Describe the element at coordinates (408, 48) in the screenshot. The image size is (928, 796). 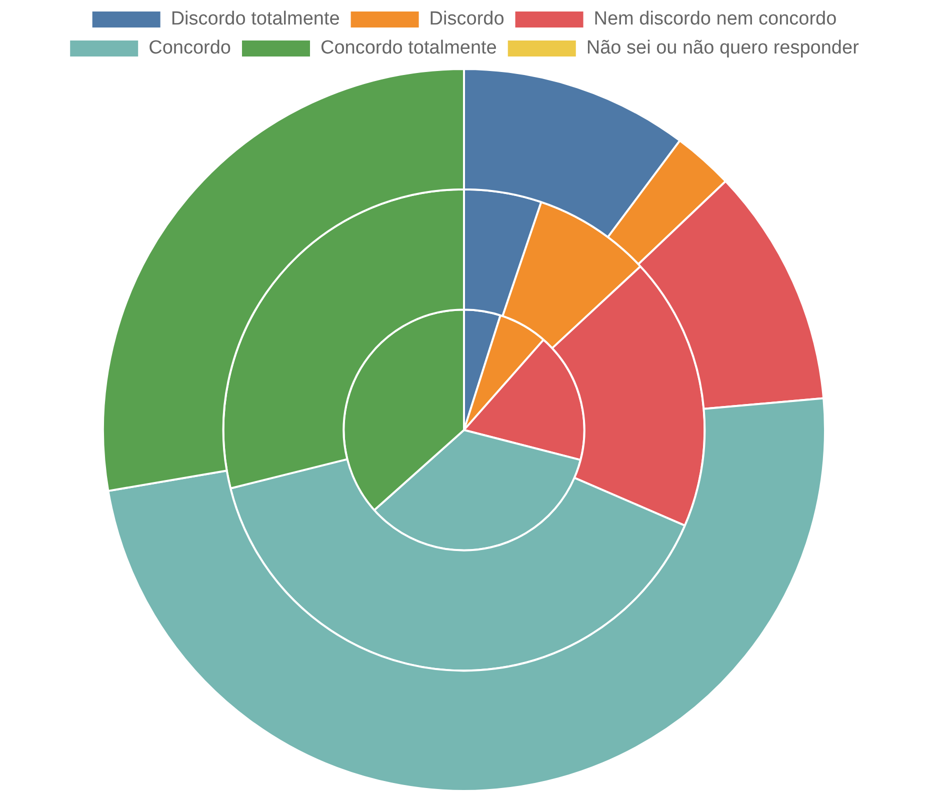
I see `legend-label: Concordo totalmente` at that location.